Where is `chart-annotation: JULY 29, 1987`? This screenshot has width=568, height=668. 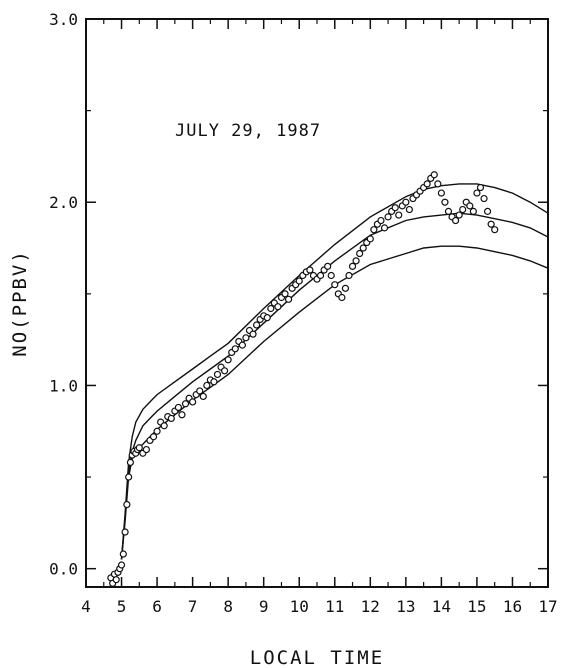
chart-annotation: JULY 29, 1987 is located at coordinates (248, 131).